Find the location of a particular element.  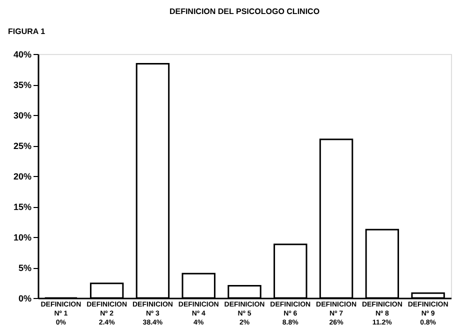

y-tick-label: 15% is located at coordinates (22, 207).